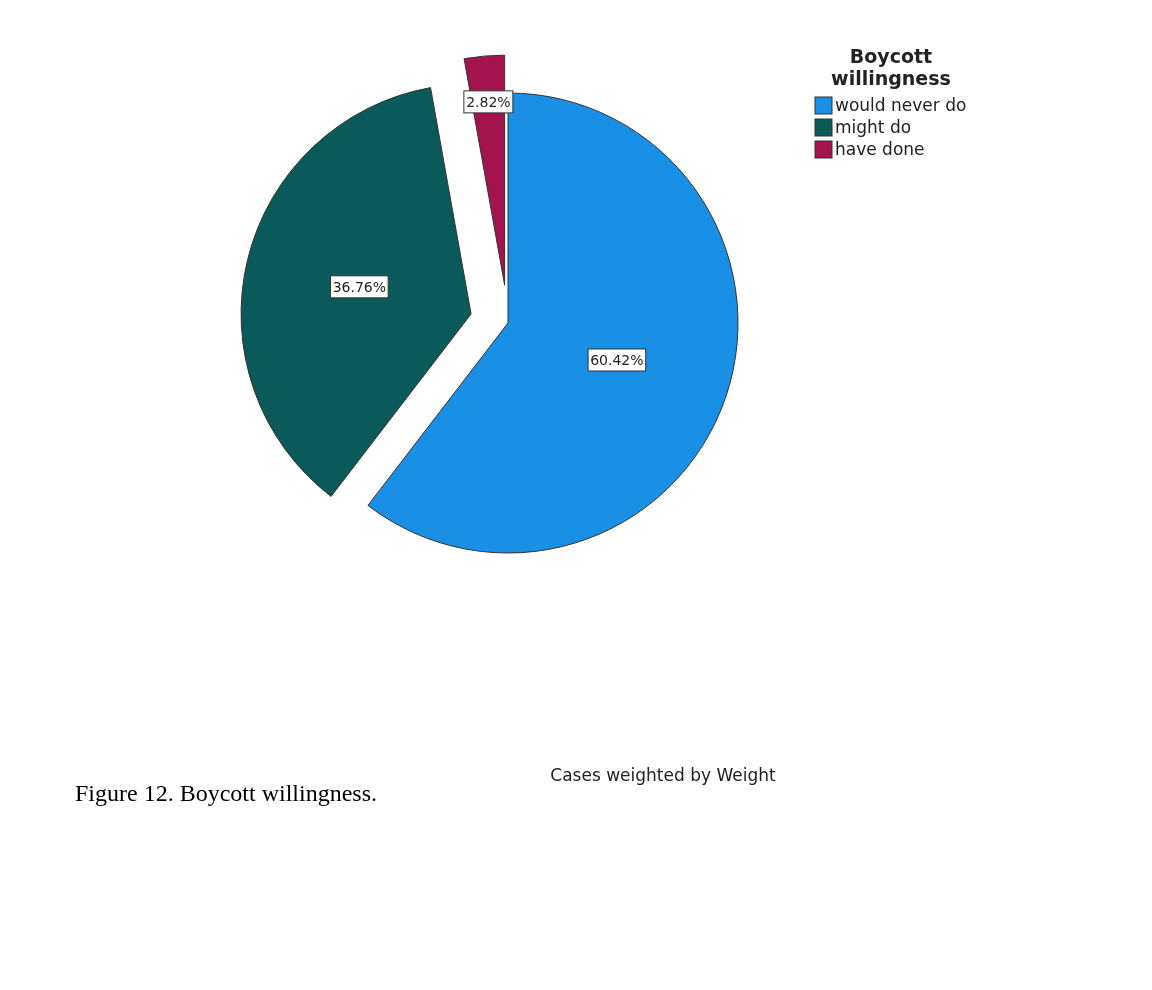  Describe the element at coordinates (663, 775) in the screenshot. I see `text: Cases weighted by Weight` at that location.